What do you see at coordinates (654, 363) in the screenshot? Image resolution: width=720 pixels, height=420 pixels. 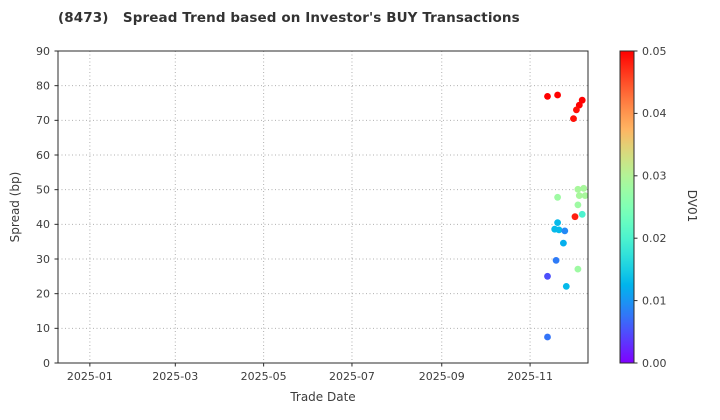 I see `colorbar-tick-label: 0.00` at bounding box center [654, 363].